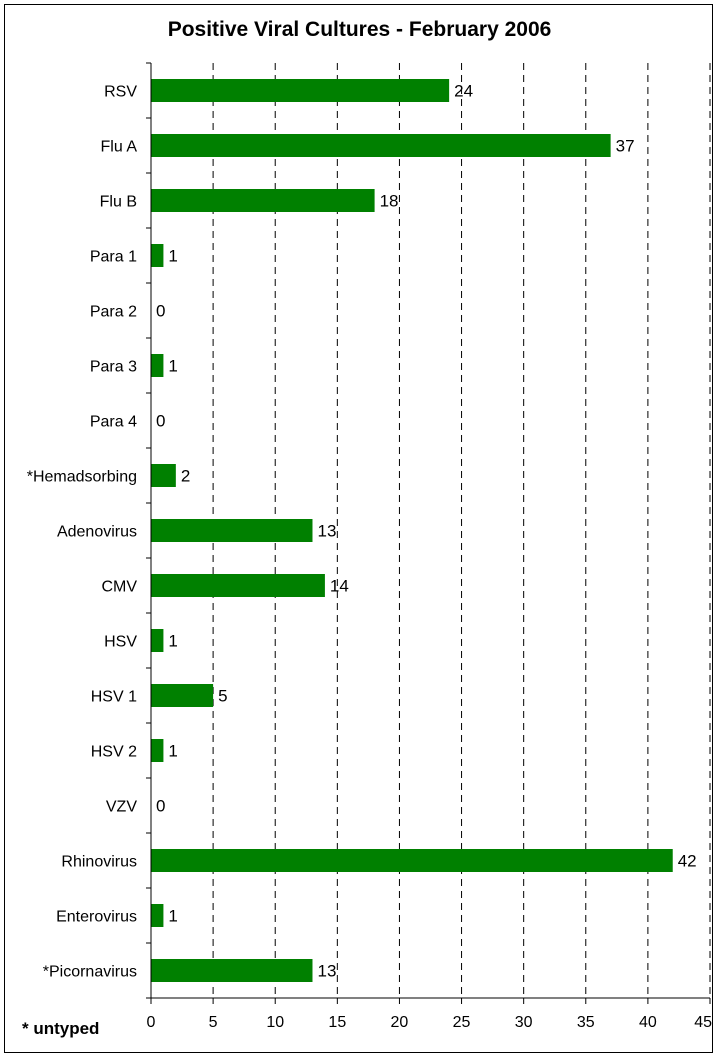 This screenshot has width=719, height=1059. I want to click on category-label-10: HSV, so click(120, 642).